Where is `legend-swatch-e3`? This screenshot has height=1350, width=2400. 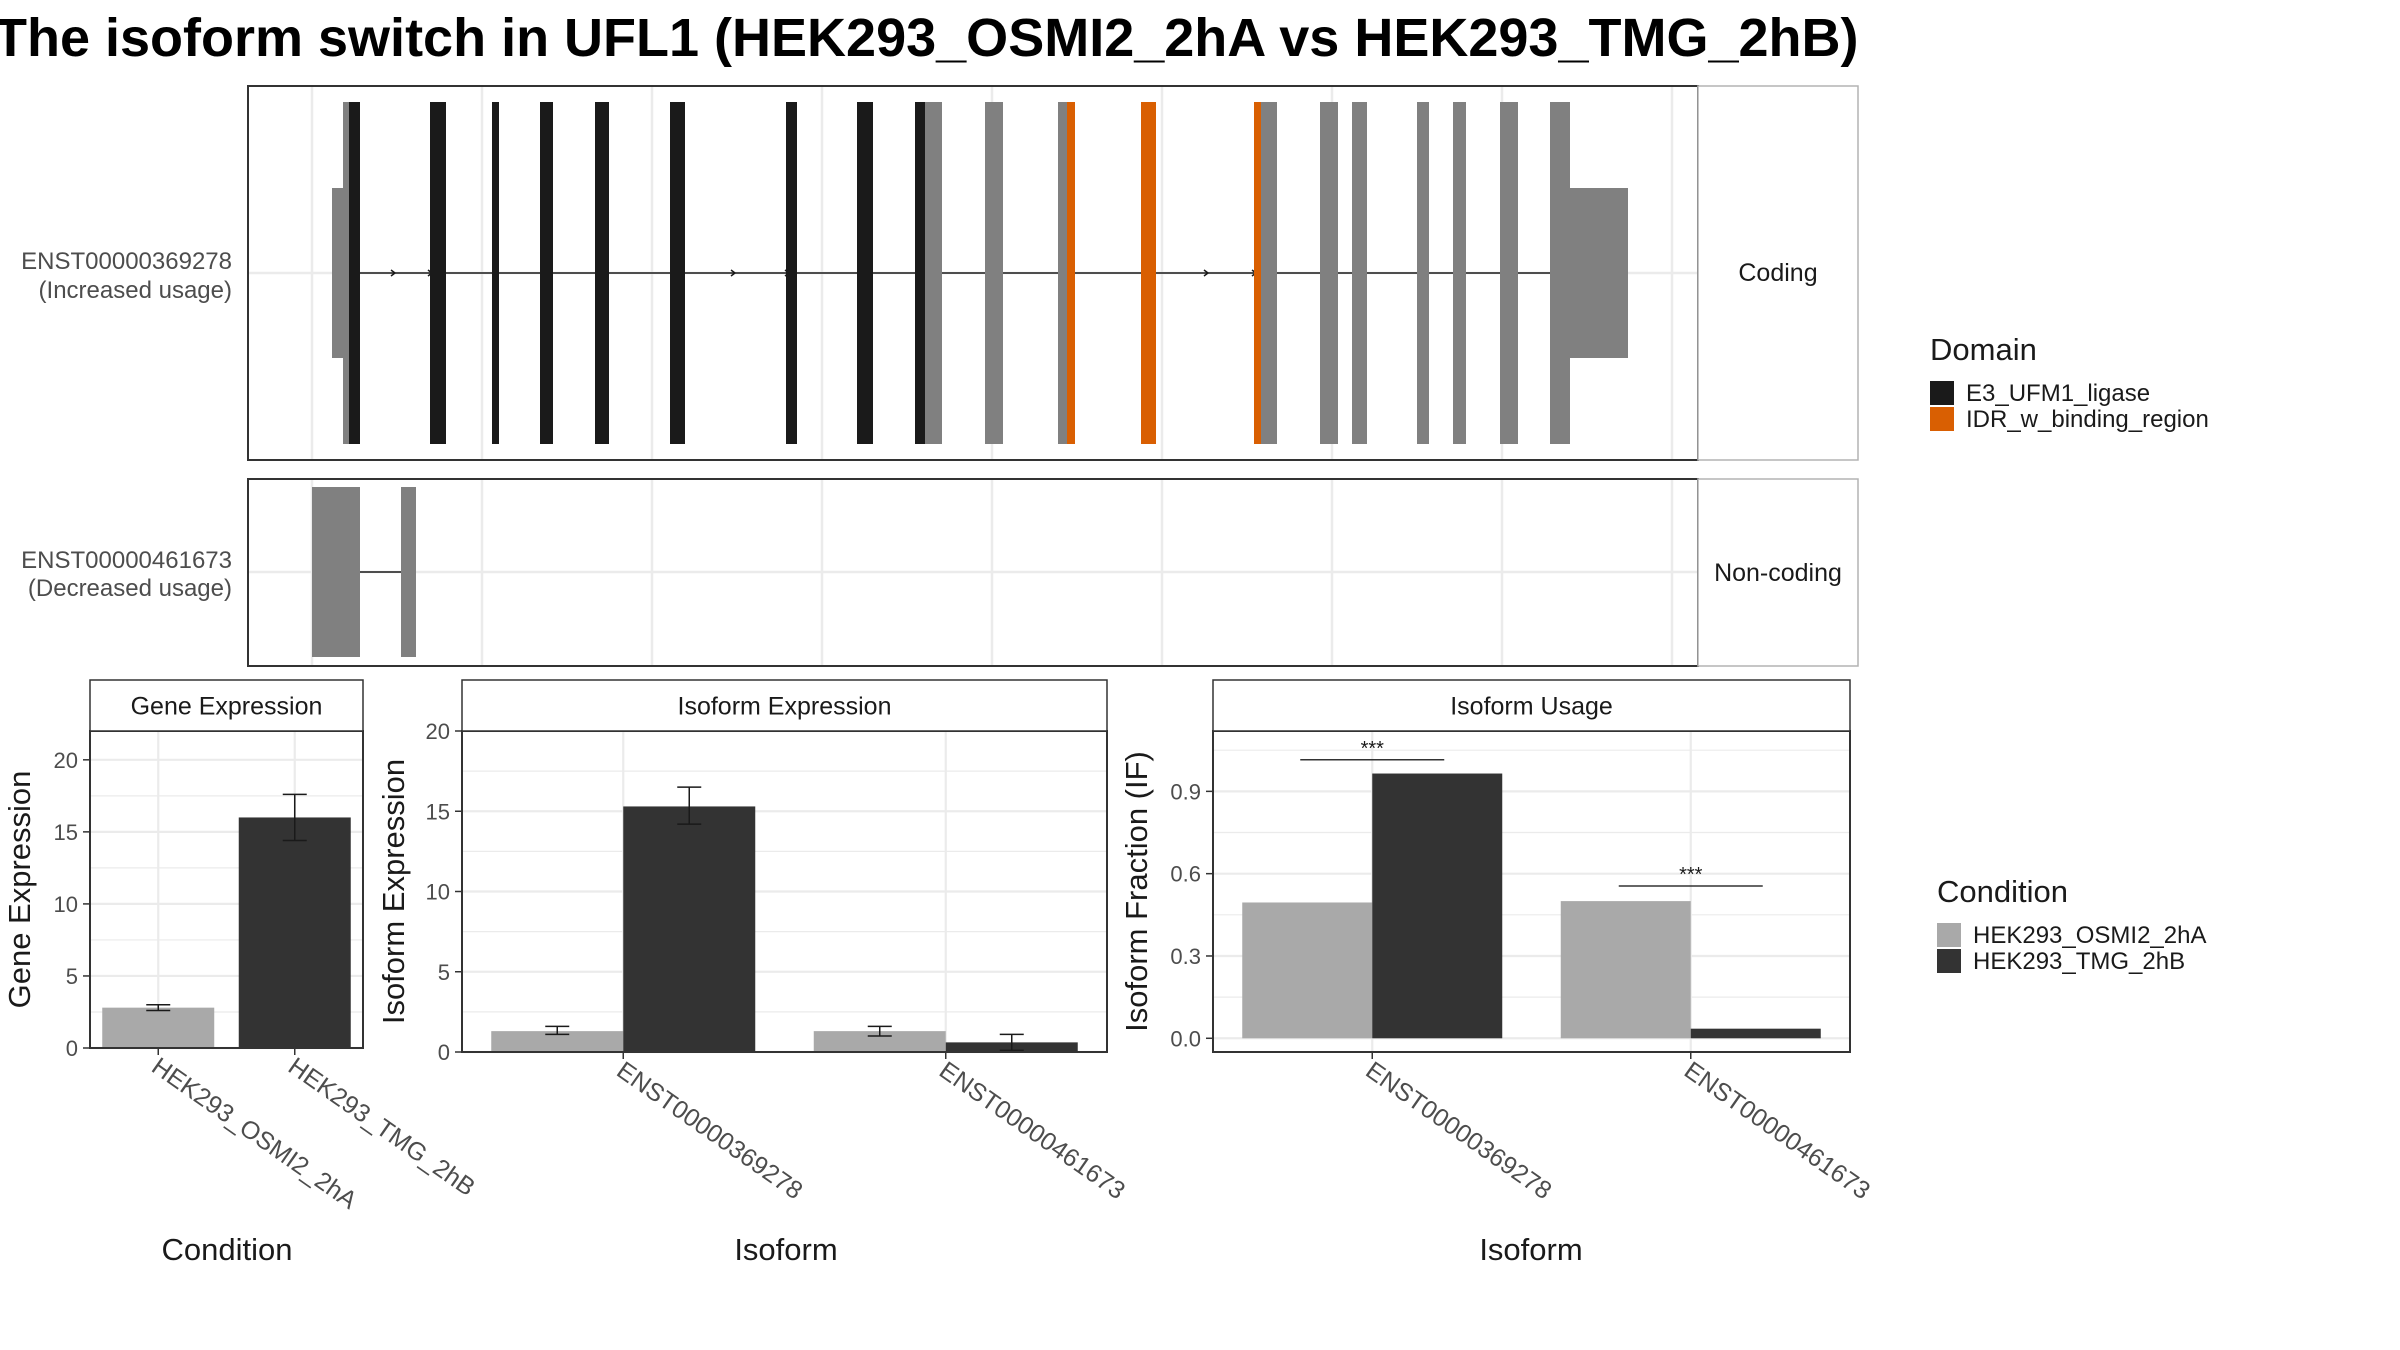
legend-swatch-e3 is located at coordinates (1942, 393).